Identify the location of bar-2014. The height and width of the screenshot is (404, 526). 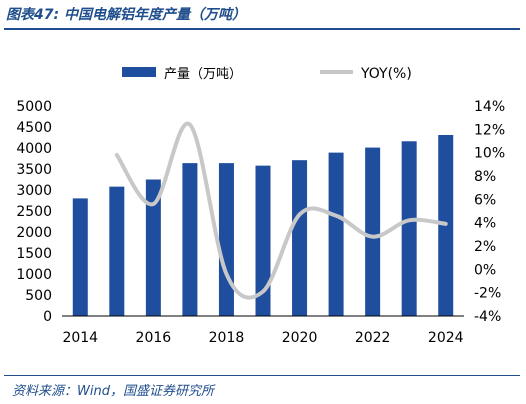
(80, 257).